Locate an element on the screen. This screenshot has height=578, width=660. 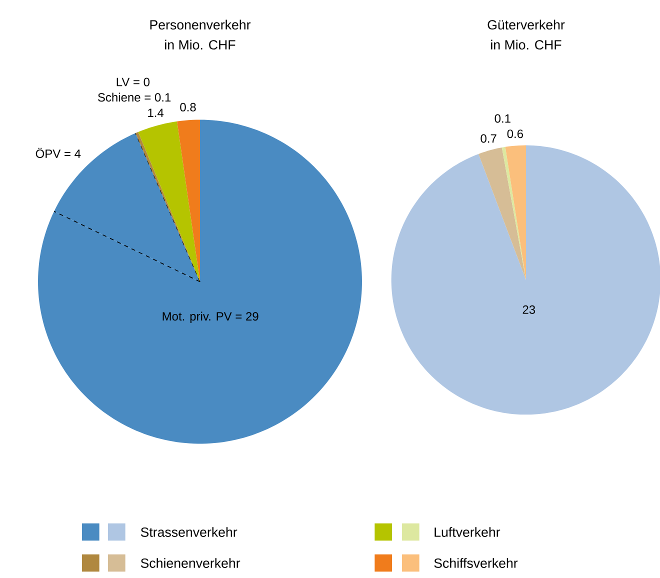
text: LV = 0 is located at coordinates (133, 82).